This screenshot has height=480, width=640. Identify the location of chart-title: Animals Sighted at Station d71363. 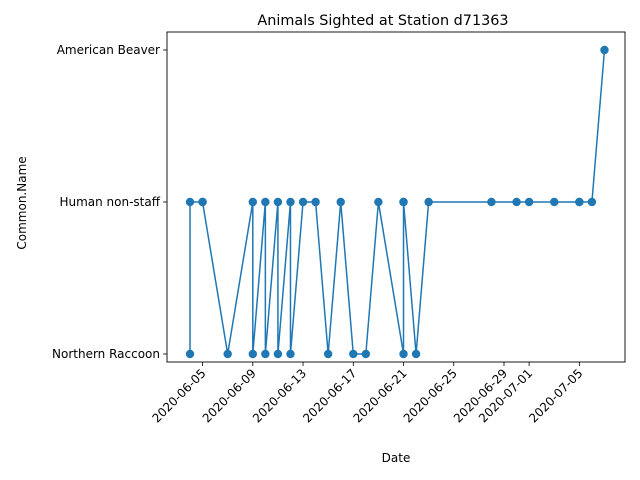
(382, 21).